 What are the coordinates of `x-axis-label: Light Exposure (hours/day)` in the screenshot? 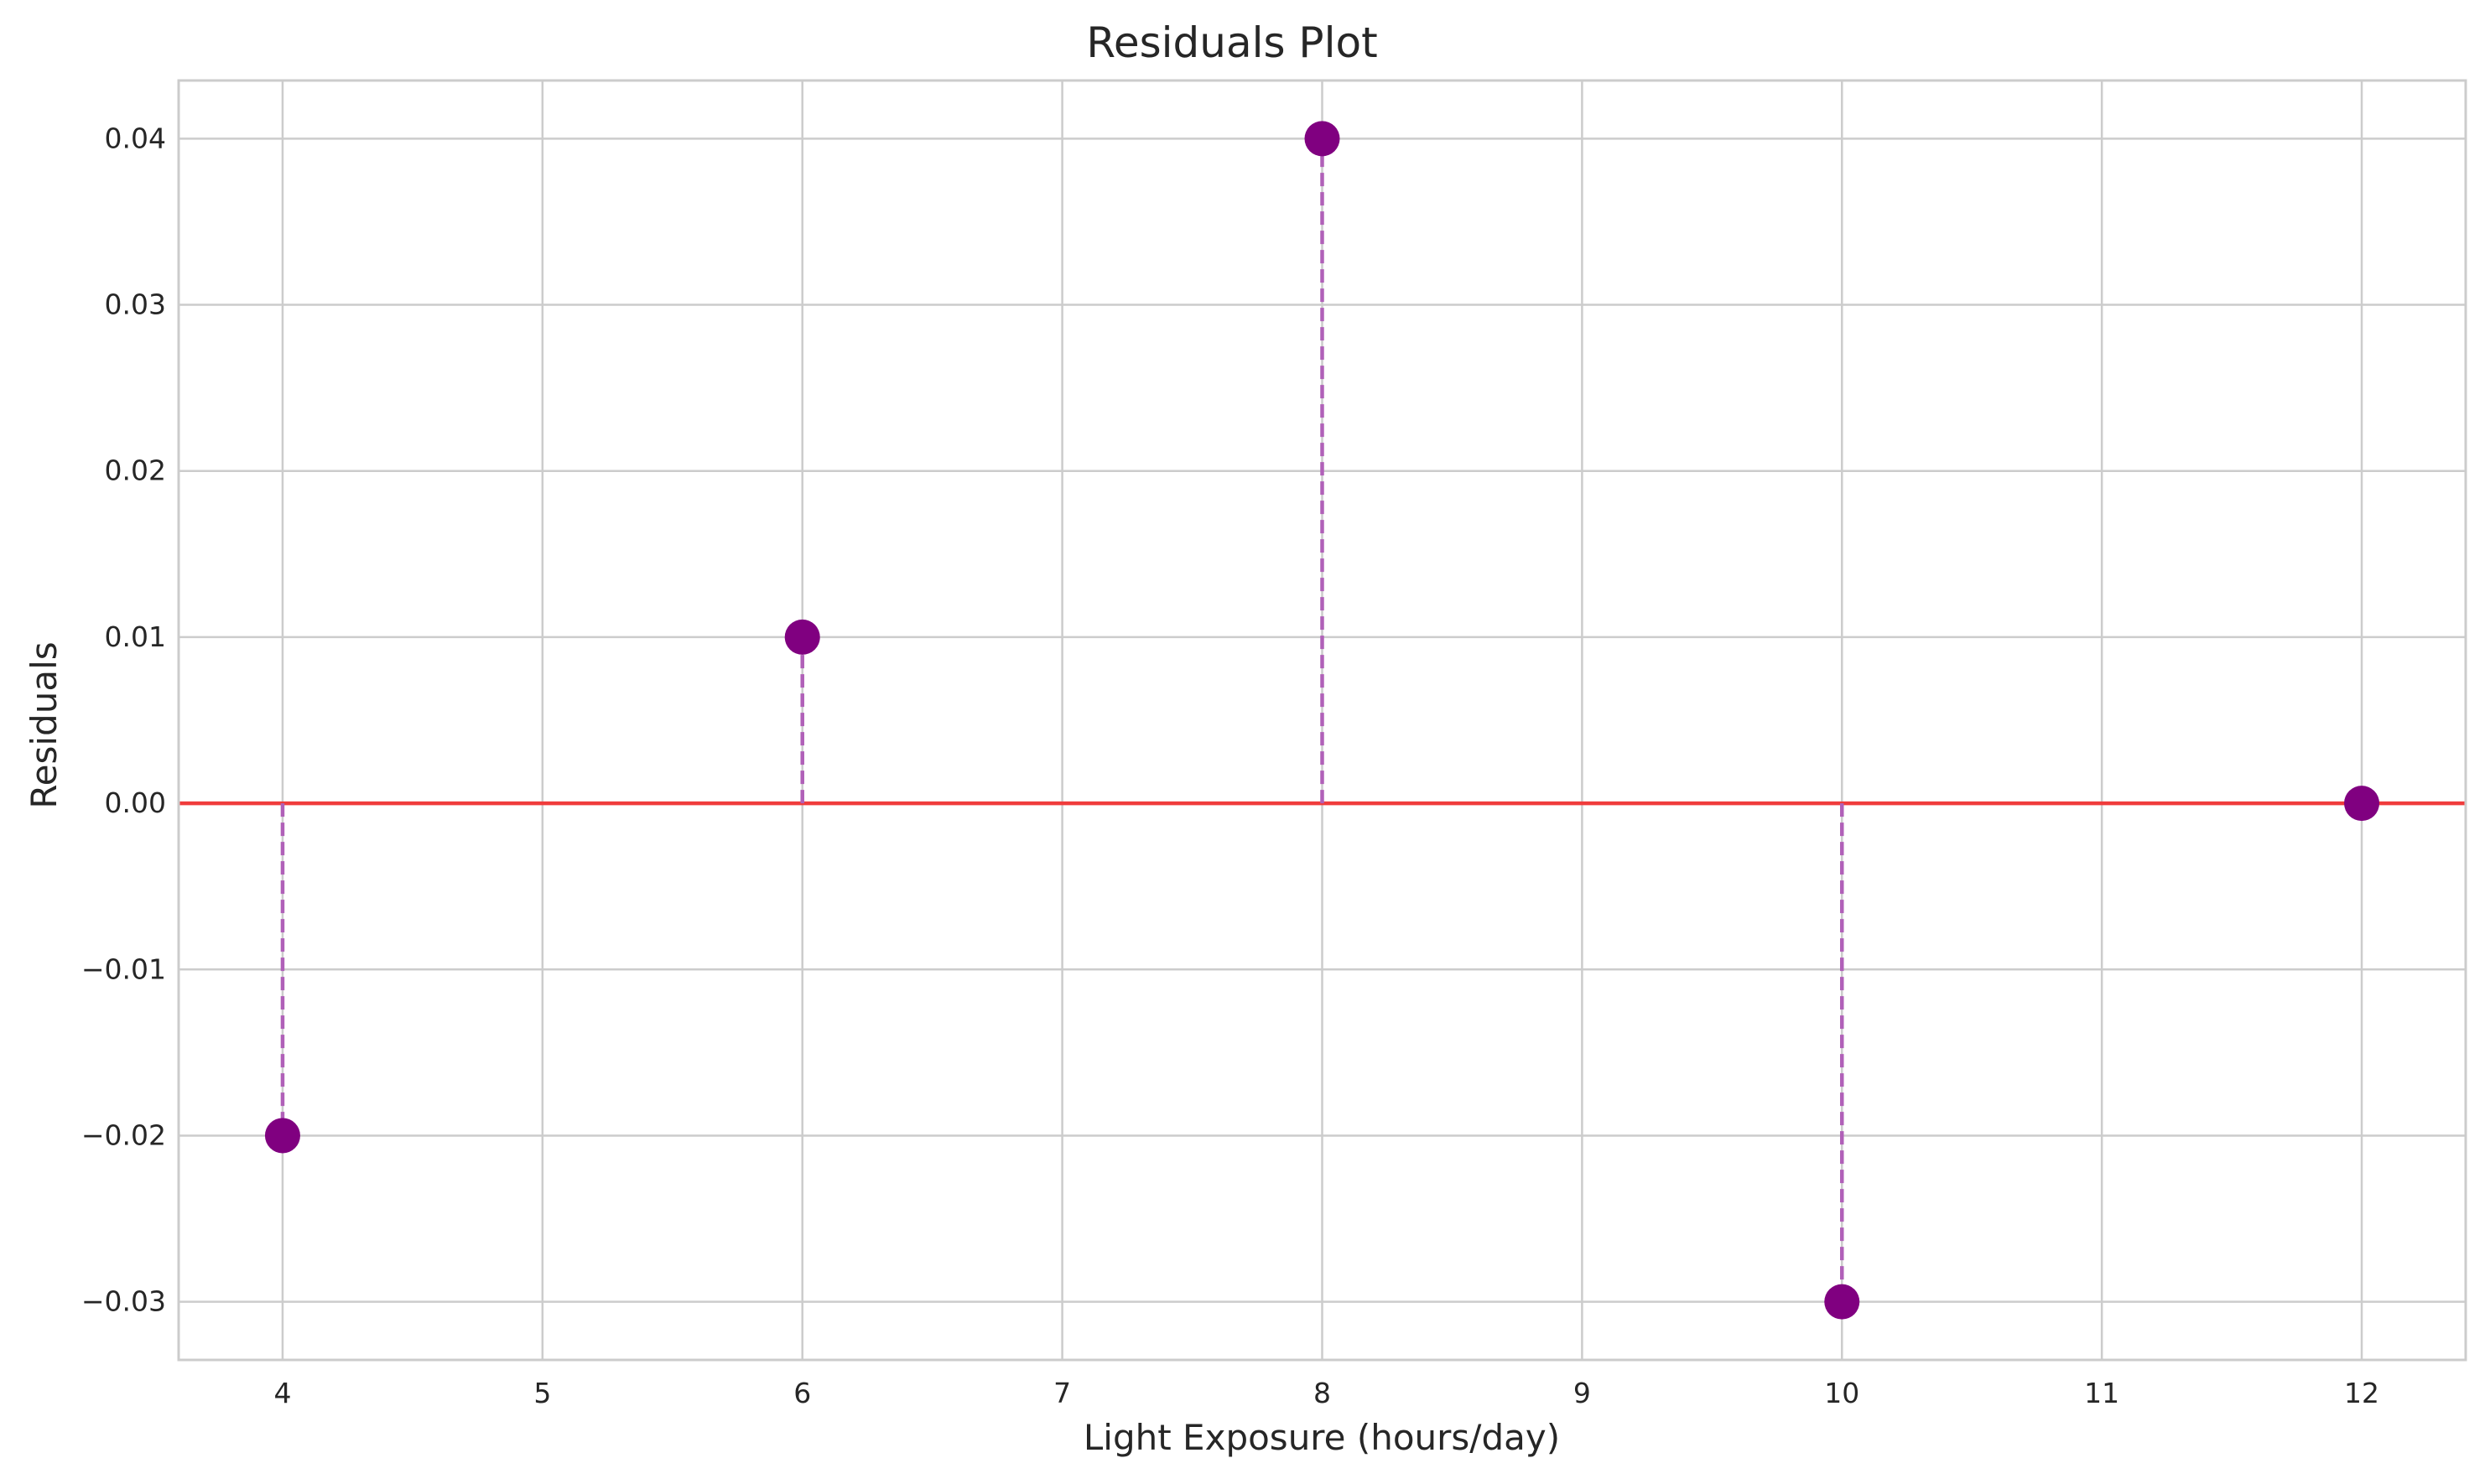 It's located at (1322, 1437).